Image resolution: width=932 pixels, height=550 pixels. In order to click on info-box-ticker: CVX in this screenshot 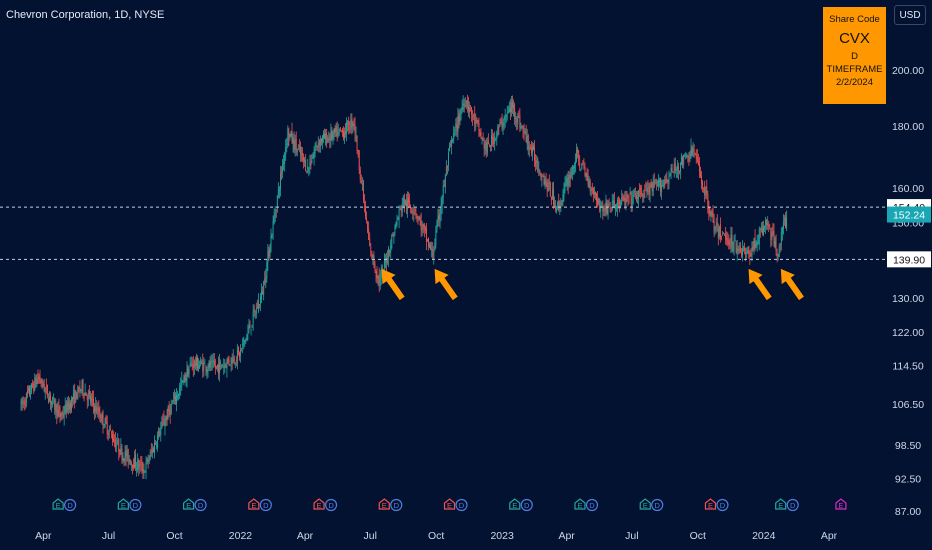, I will do `click(854, 38)`.